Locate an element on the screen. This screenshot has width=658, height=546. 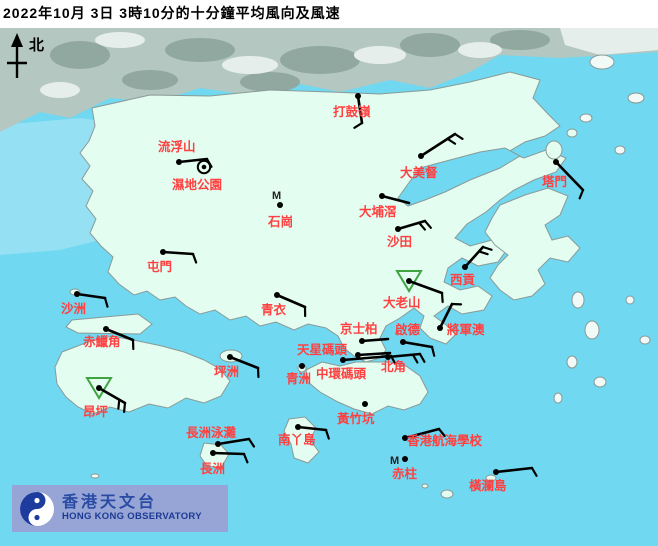
station-star-ferry-pier: 天星碼頭 is located at coordinates (344, 350).